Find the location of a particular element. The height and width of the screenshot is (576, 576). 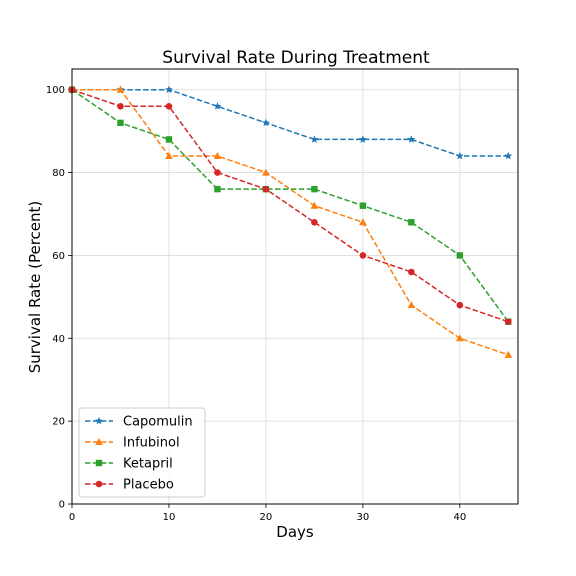

legend-box is located at coordinates (142, 452).